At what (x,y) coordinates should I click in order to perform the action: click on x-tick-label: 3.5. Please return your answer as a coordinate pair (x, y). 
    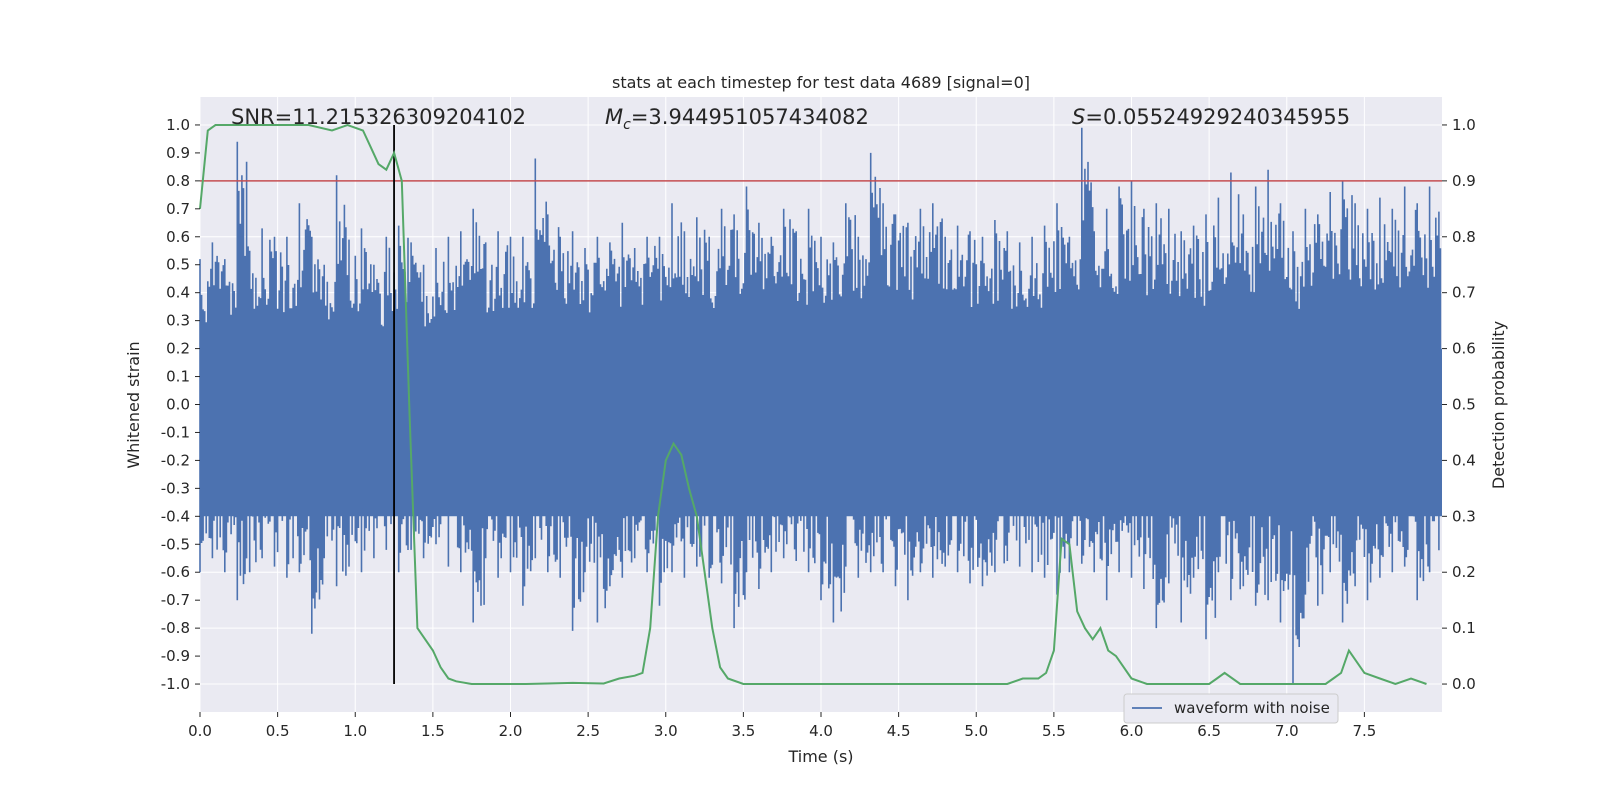
    Looking at the image, I should click on (743, 731).